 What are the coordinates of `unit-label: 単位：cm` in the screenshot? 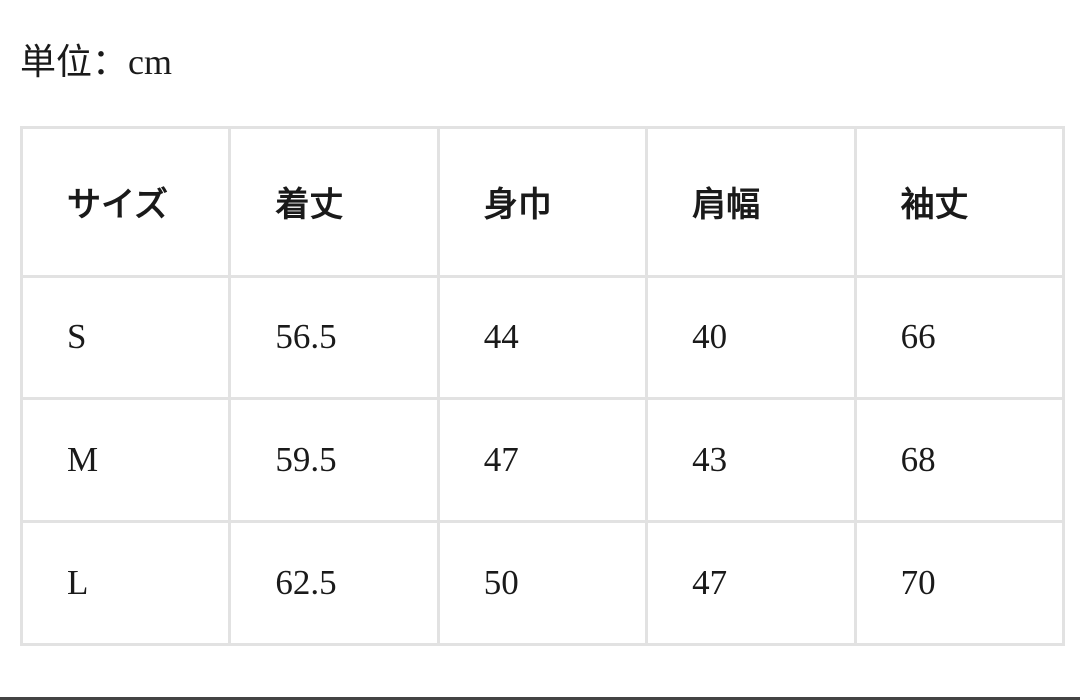 It's located at (96, 62).